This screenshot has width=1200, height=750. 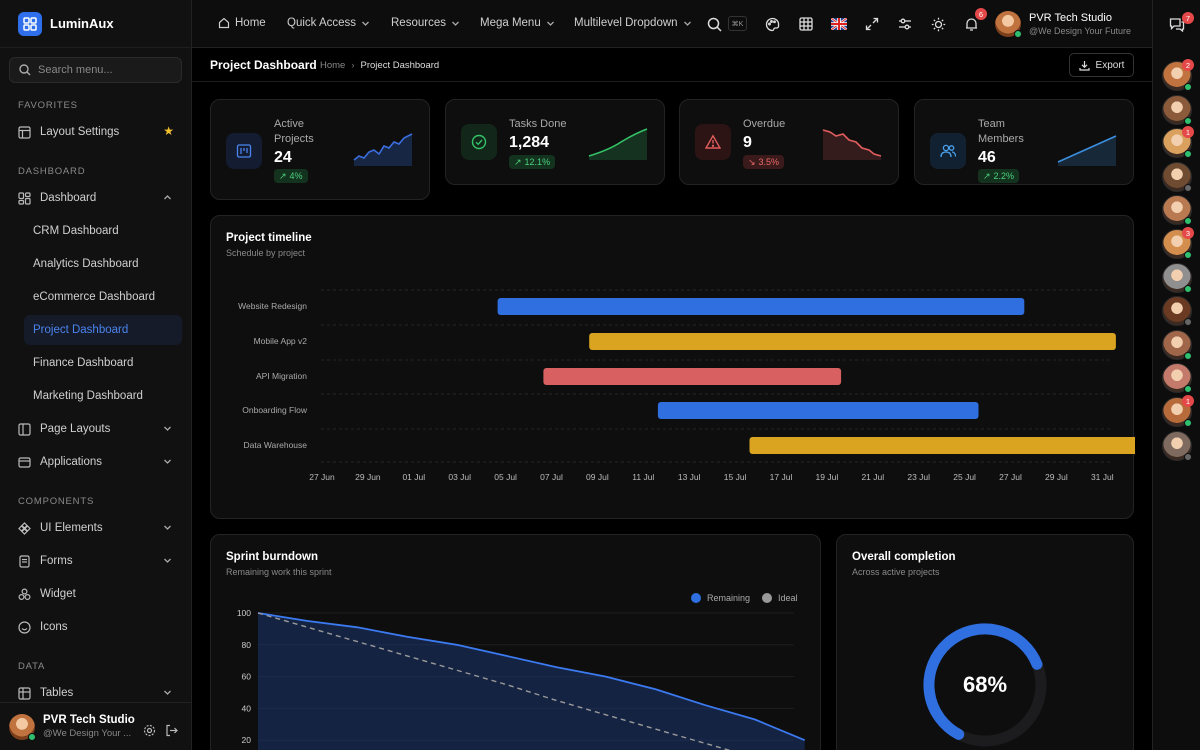 What do you see at coordinates (320, 149) in the screenshot?
I see `stat-card-active-projects: Active Projects 24 ↗ 4%` at bounding box center [320, 149].